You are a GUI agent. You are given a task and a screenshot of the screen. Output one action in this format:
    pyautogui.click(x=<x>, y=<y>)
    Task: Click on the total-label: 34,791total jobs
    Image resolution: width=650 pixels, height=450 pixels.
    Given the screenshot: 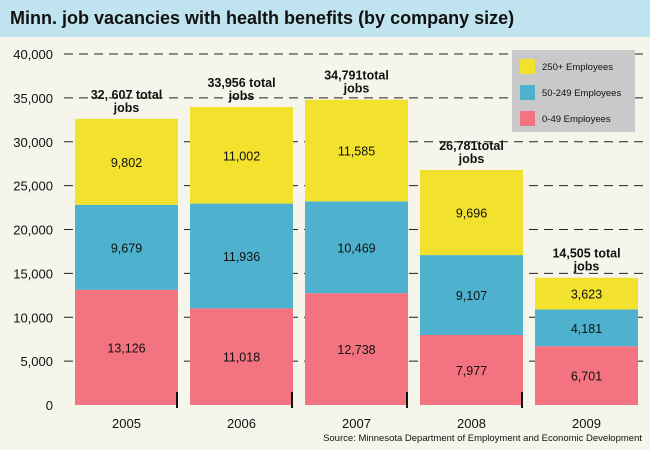 What is the action you would take?
    pyautogui.click(x=356, y=82)
    